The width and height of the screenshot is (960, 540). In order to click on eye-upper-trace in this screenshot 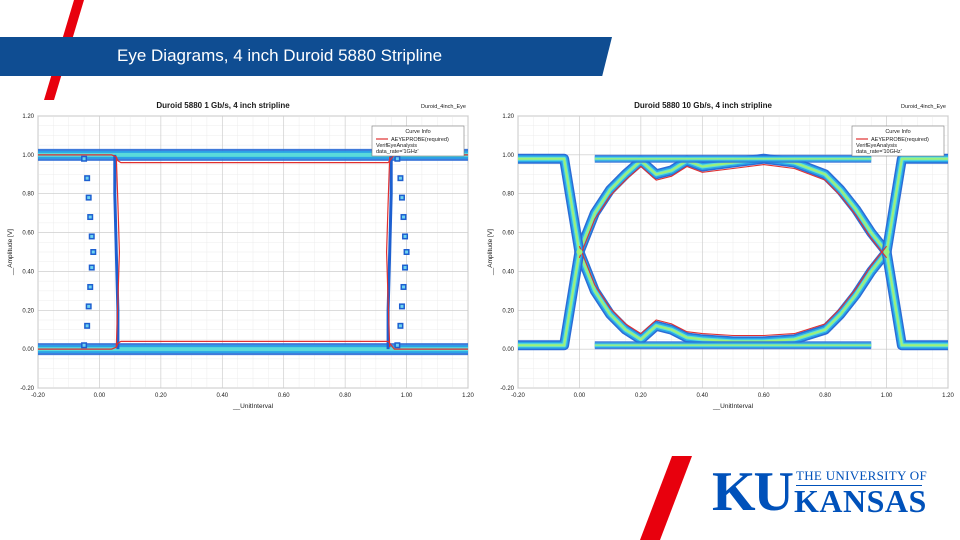, I will do `click(733, 205)`.